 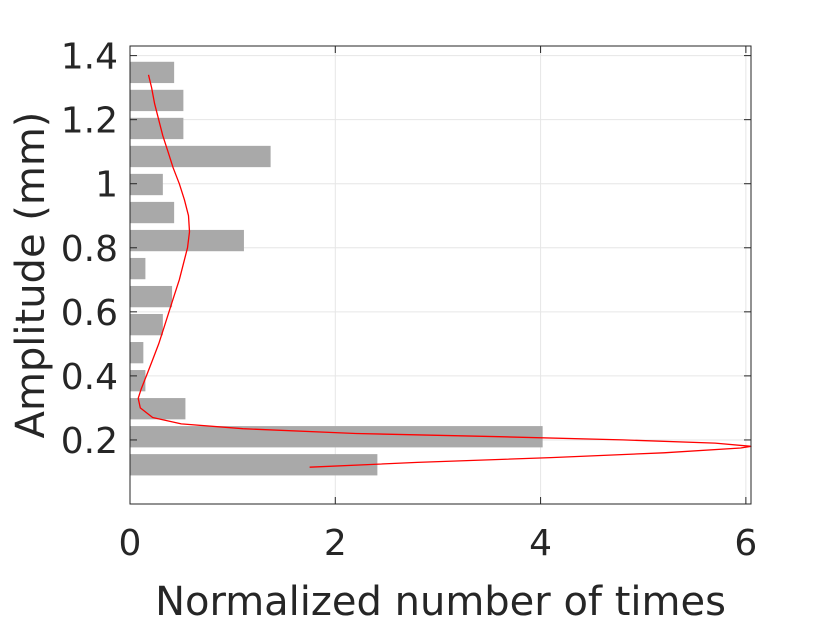 What do you see at coordinates (440, 601) in the screenshot?
I see `x-axis-title: Normalized number of times` at bounding box center [440, 601].